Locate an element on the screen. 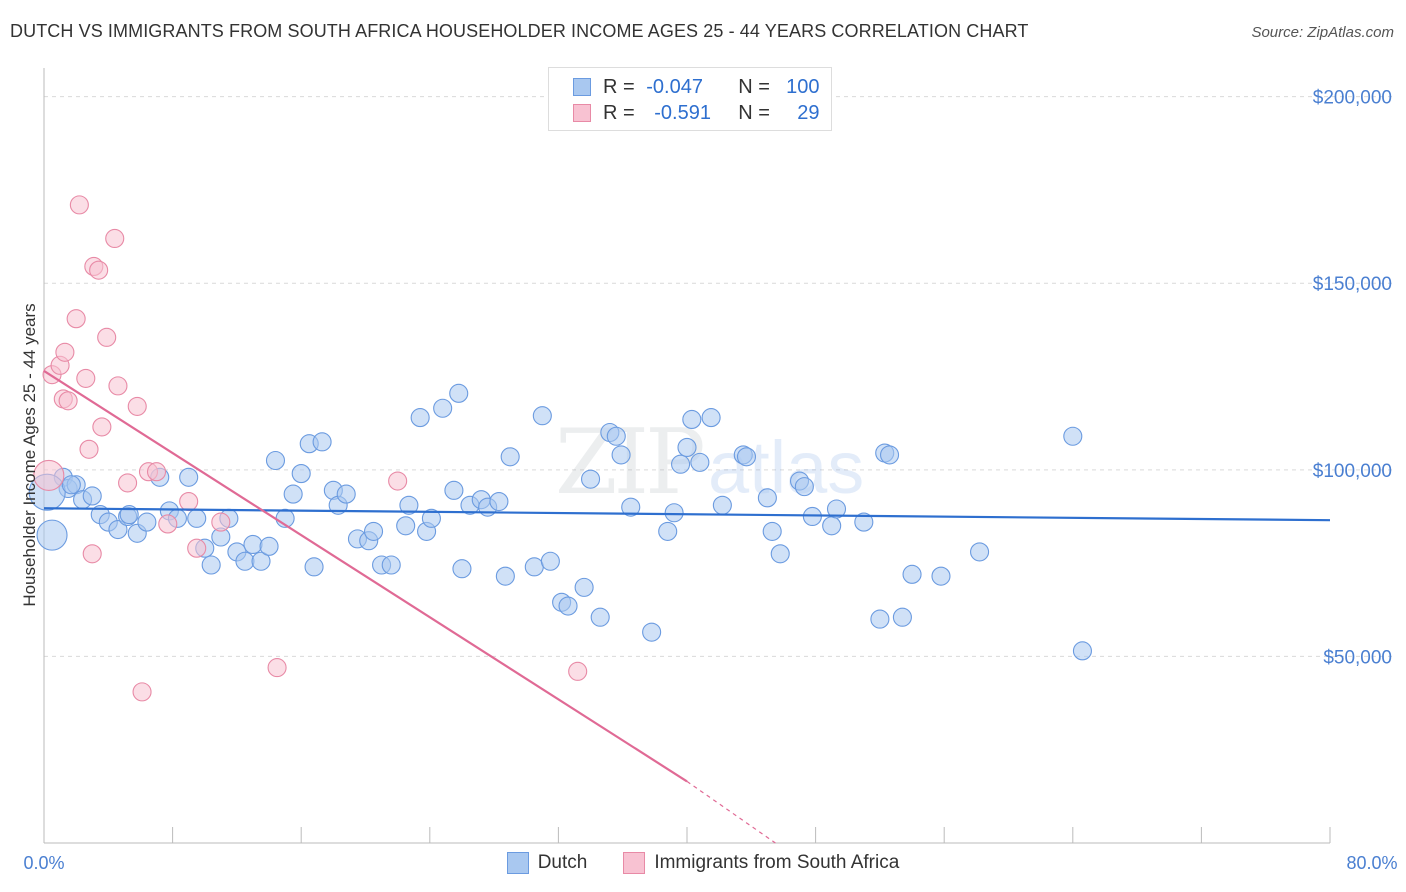  bottom-legend-swatch-dutch is located at coordinates (517, 863).